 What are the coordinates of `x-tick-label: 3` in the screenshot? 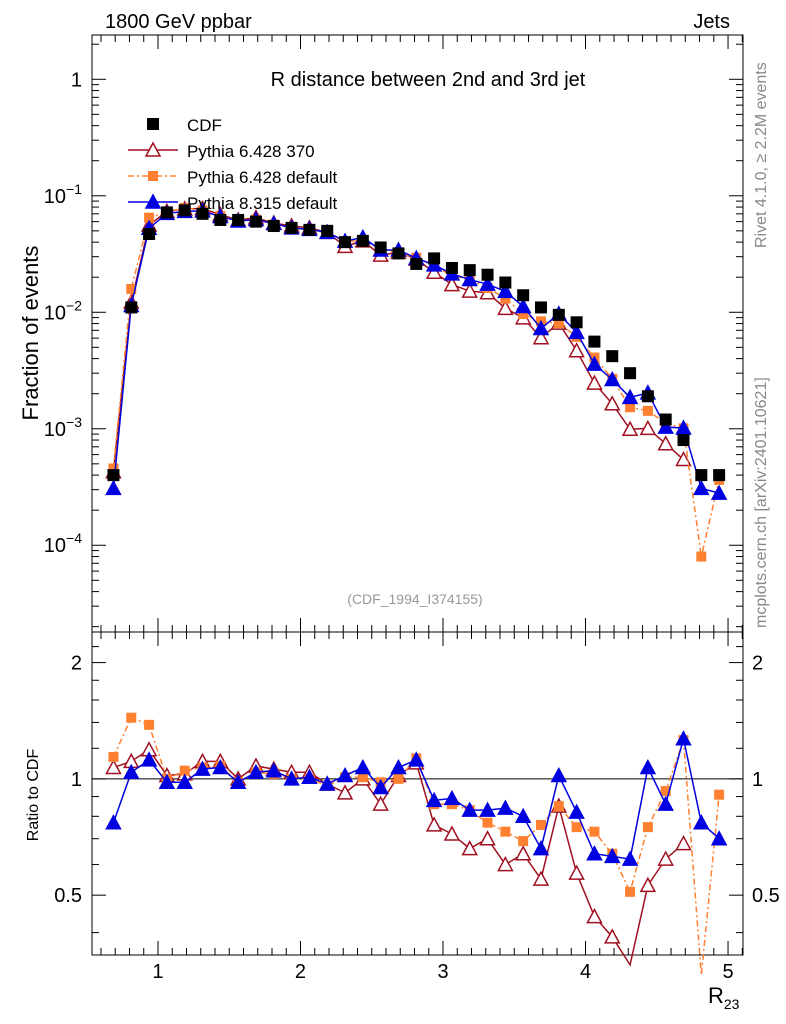 It's located at (442, 972).